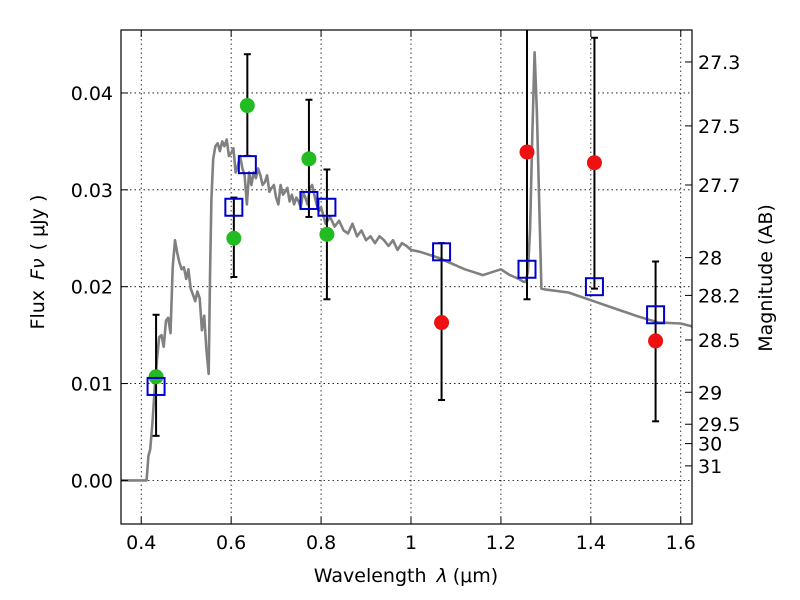 The image size is (800, 600). I want to click on y-tick-label: 0.00, so click(92, 481).